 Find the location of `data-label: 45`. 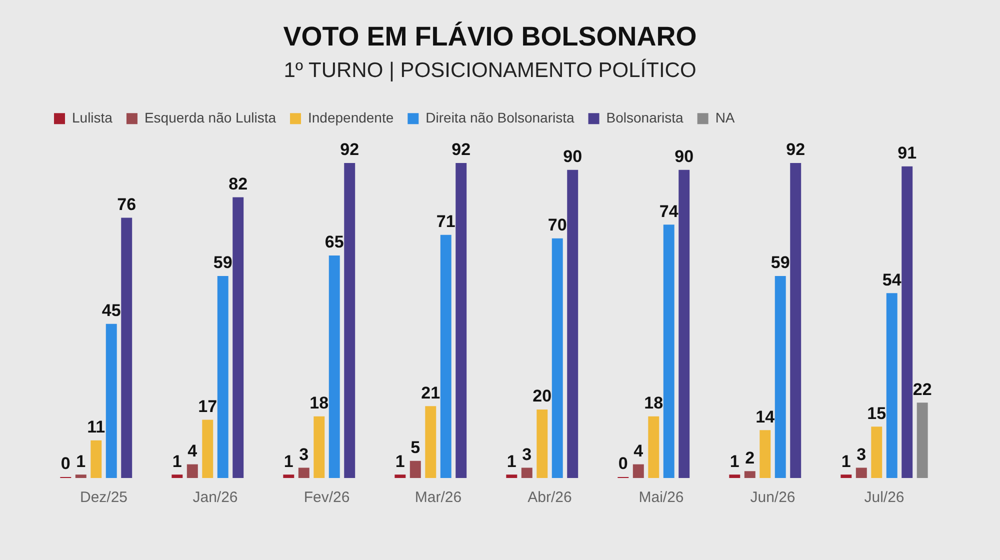

data-label: 45 is located at coordinates (111, 310).